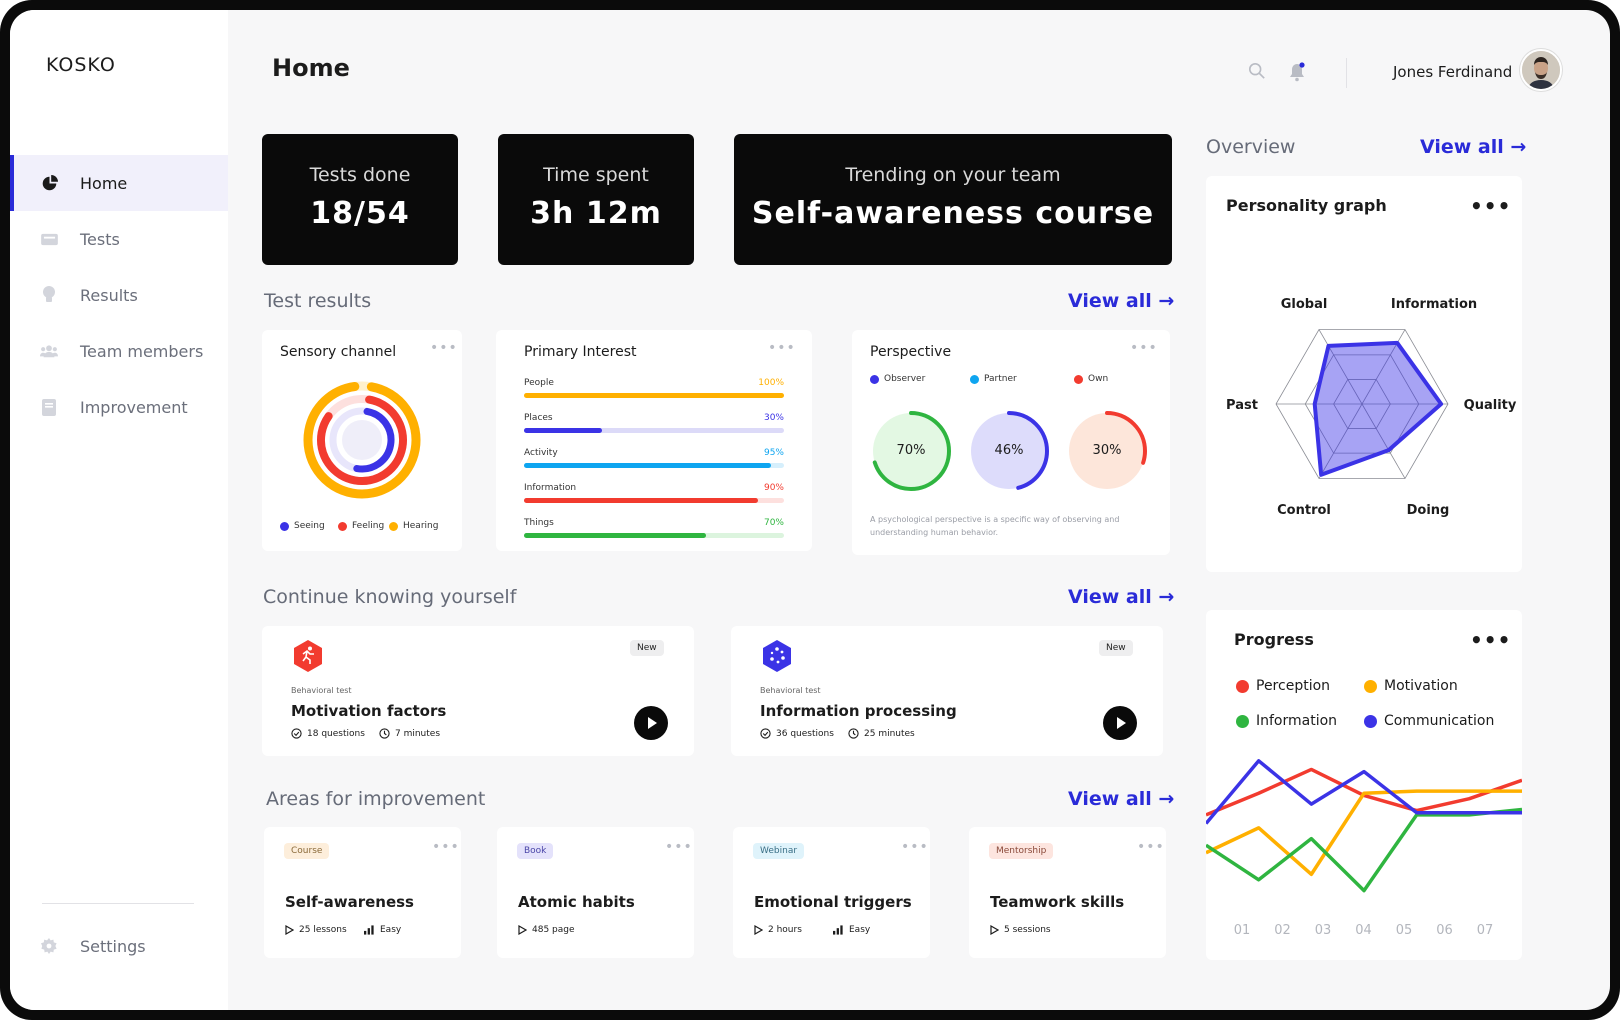  Describe the element at coordinates (1009, 451) in the screenshot. I see `perspective-gauge: 46%` at that location.